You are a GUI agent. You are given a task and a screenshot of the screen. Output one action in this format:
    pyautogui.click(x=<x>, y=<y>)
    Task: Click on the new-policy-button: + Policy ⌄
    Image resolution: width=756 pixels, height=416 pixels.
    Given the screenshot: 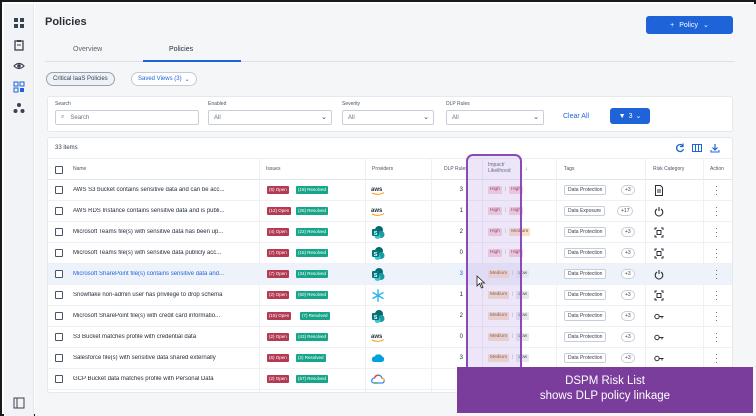 What is the action you would take?
    pyautogui.click(x=689, y=25)
    